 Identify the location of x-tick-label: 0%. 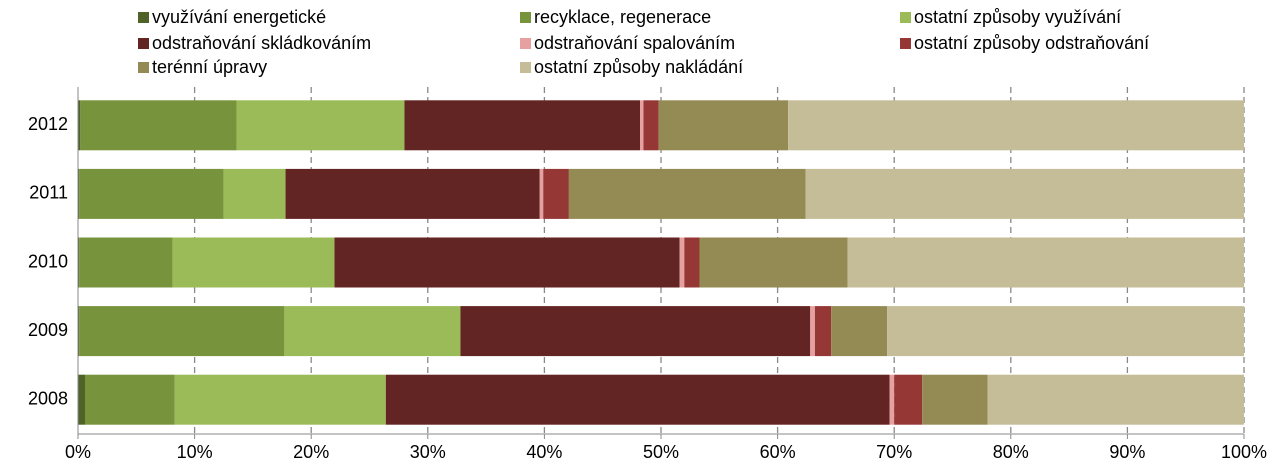
(78, 452).